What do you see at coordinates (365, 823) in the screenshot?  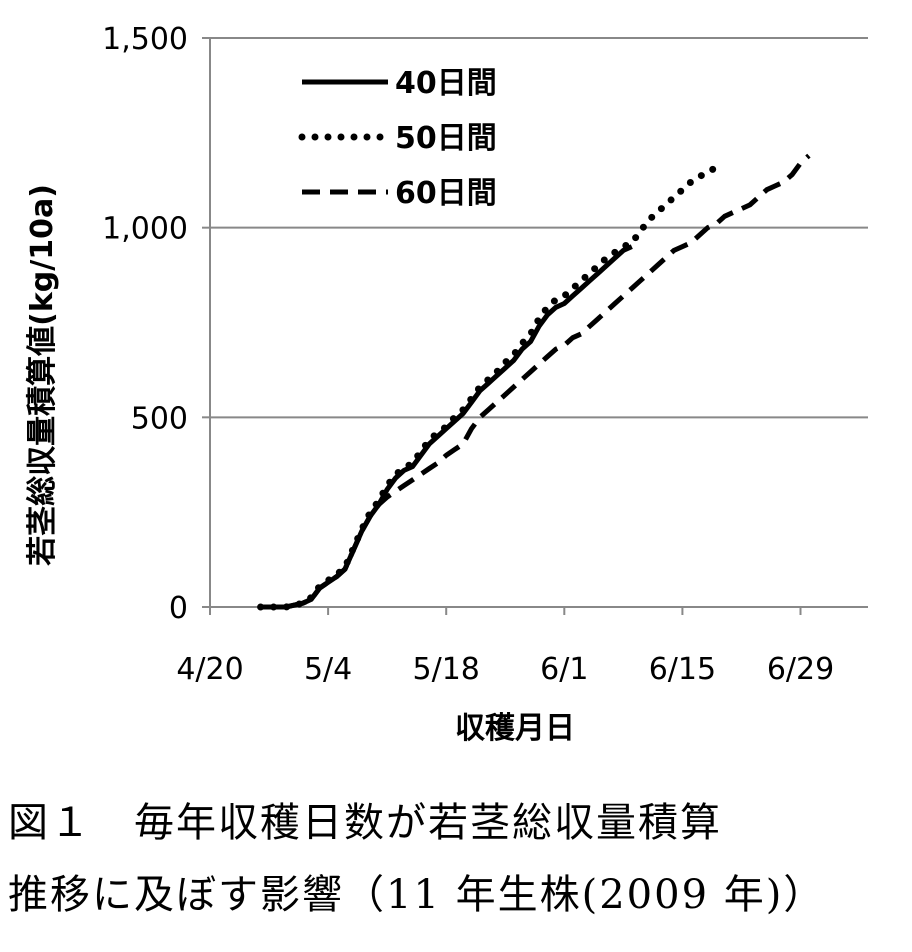 I see `figure-caption-line-1: 図１ 毎年収穫日数が若茎総収量積算` at bounding box center [365, 823].